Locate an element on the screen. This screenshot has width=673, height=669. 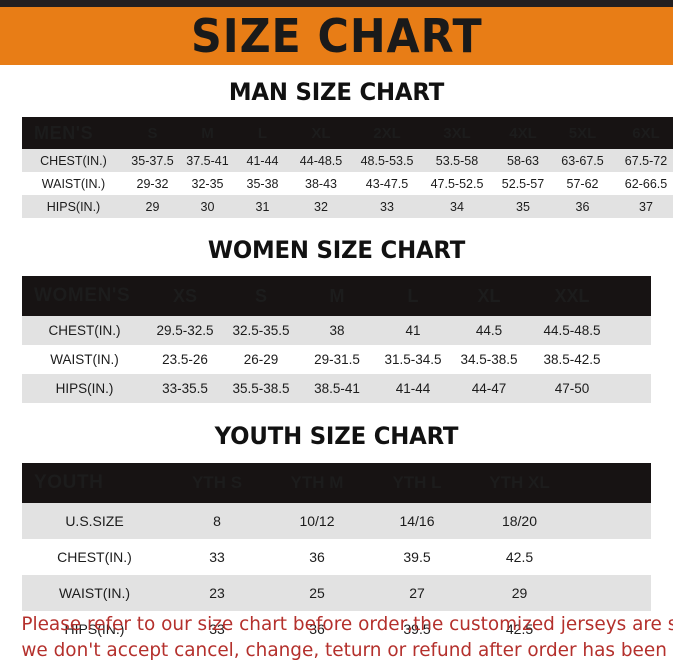
man-col-header: S is located at coordinates (152, 133).